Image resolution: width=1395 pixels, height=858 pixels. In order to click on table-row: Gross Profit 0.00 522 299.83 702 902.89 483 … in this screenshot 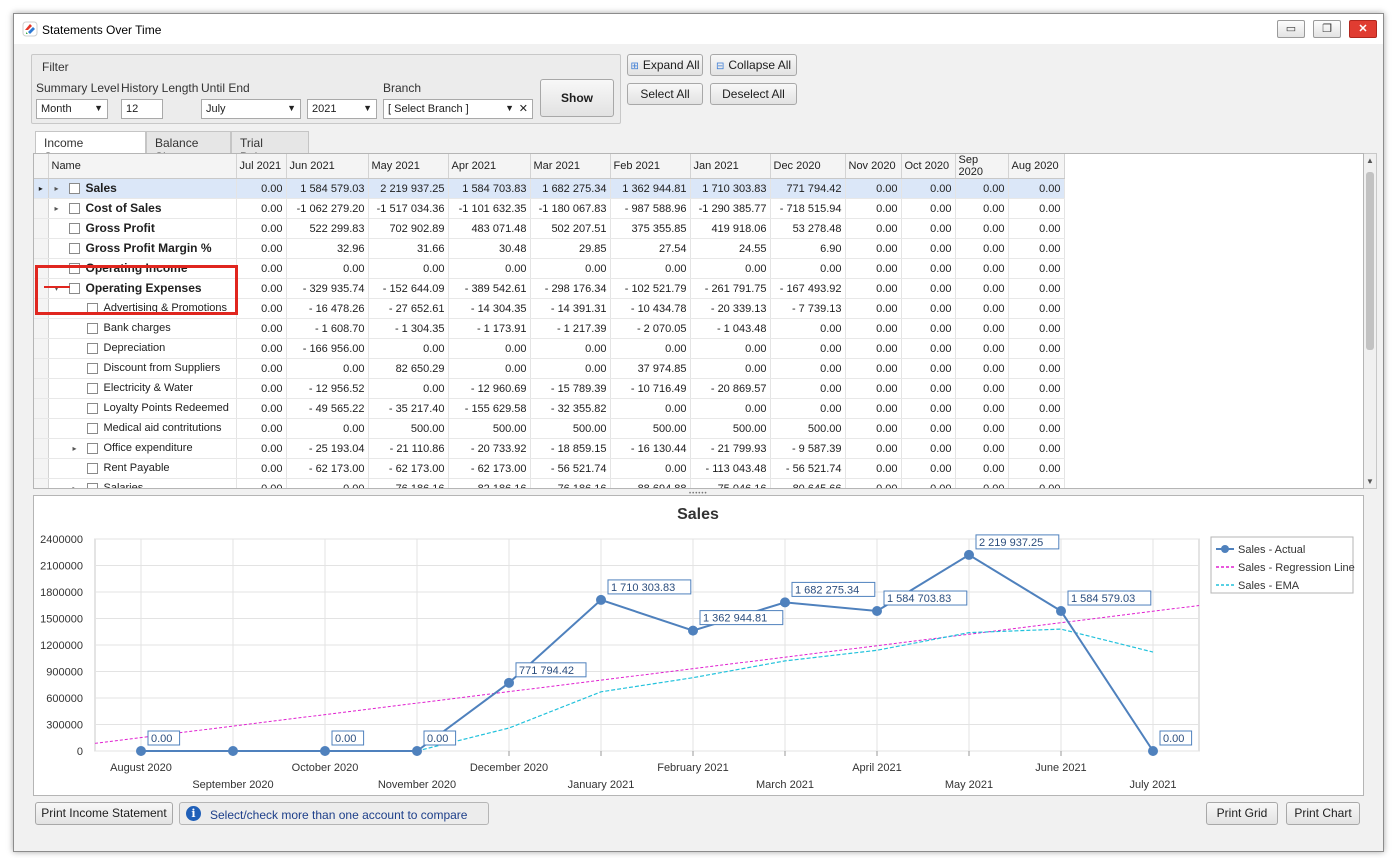, I will do `click(549, 228)`.